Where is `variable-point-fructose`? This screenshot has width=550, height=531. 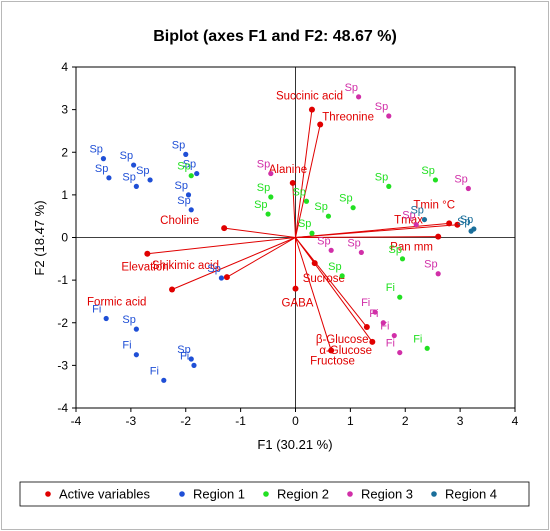
variable-point-fructose is located at coordinates (331, 350).